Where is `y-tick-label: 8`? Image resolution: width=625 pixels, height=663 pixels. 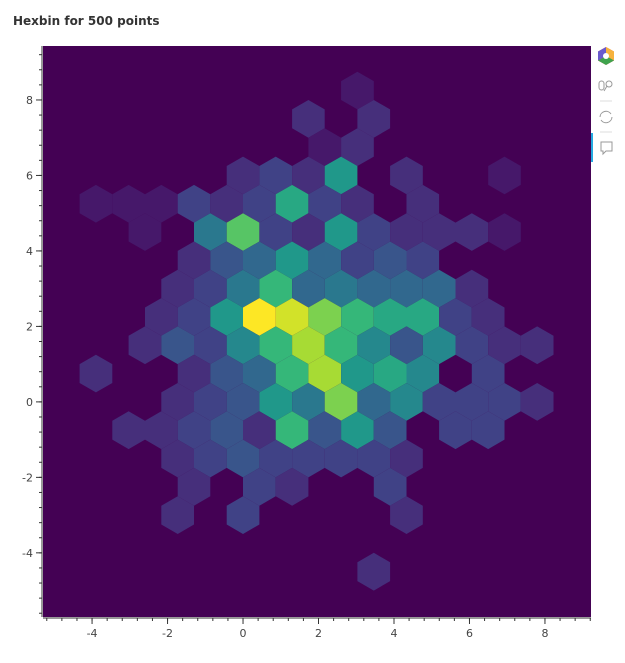
y-tick-label: 8 is located at coordinates (29, 100).